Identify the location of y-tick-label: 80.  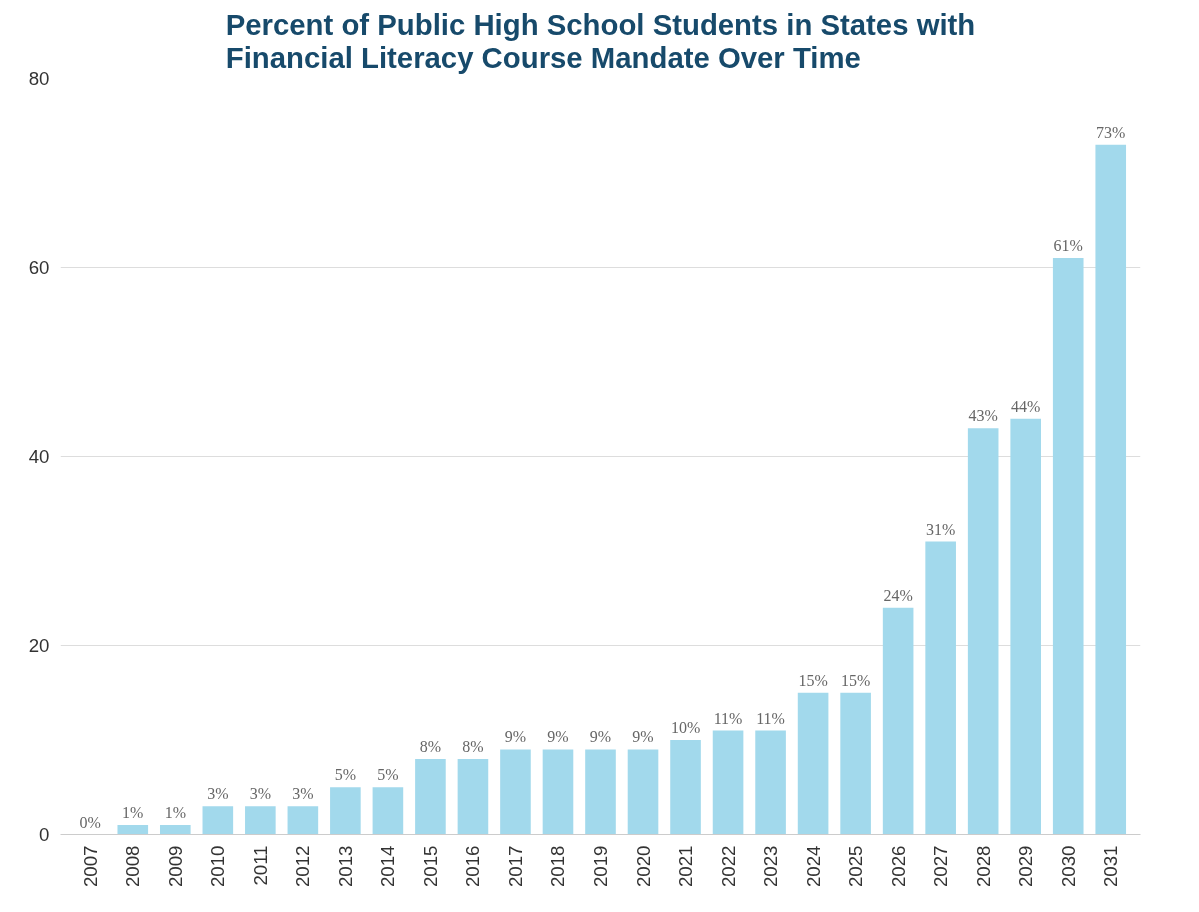
(39, 78).